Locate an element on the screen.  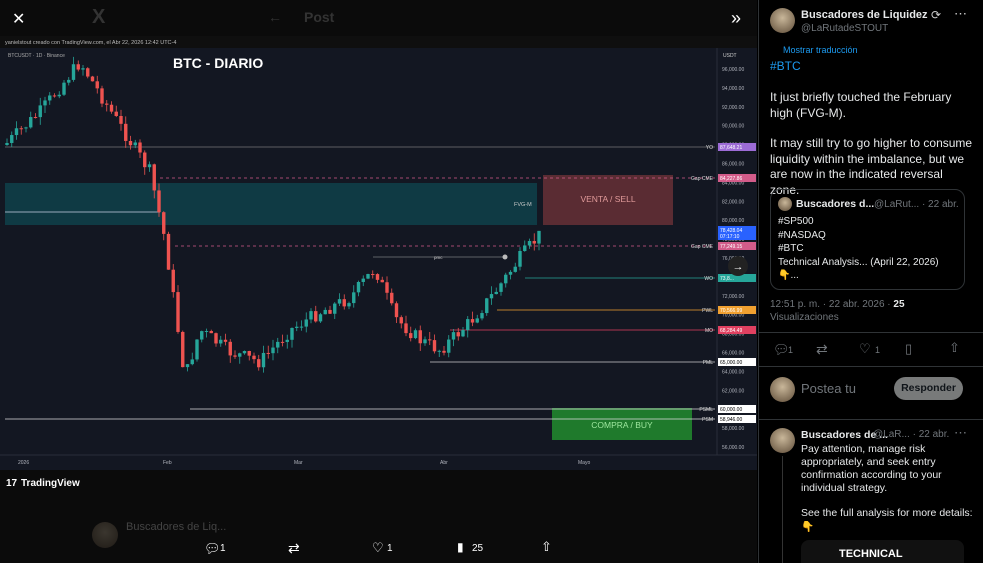
grok-icon: ⟳ is located at coordinates (936, 15).